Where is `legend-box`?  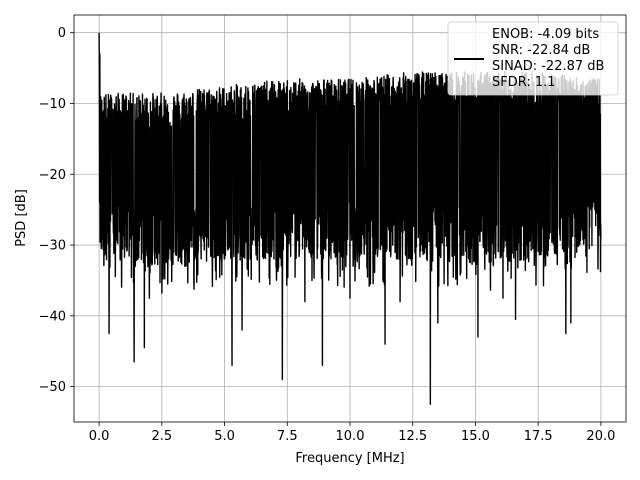
legend-box is located at coordinates (533, 58).